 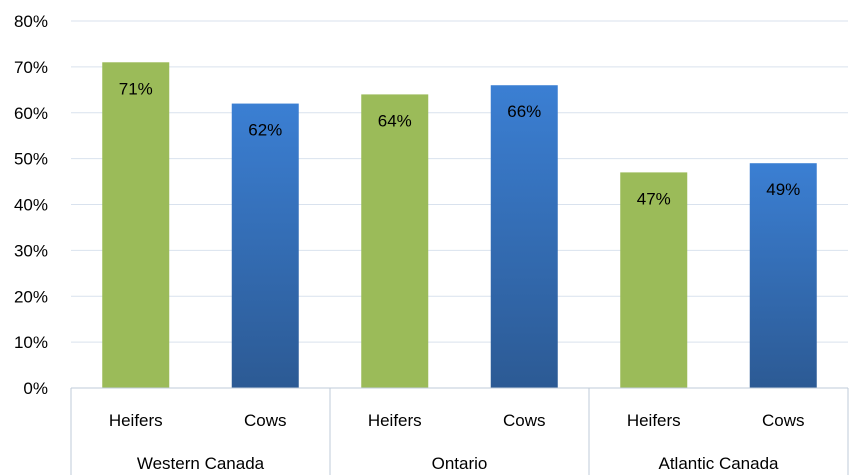 What do you see at coordinates (654, 198) in the screenshot?
I see `data-label: 47%` at bounding box center [654, 198].